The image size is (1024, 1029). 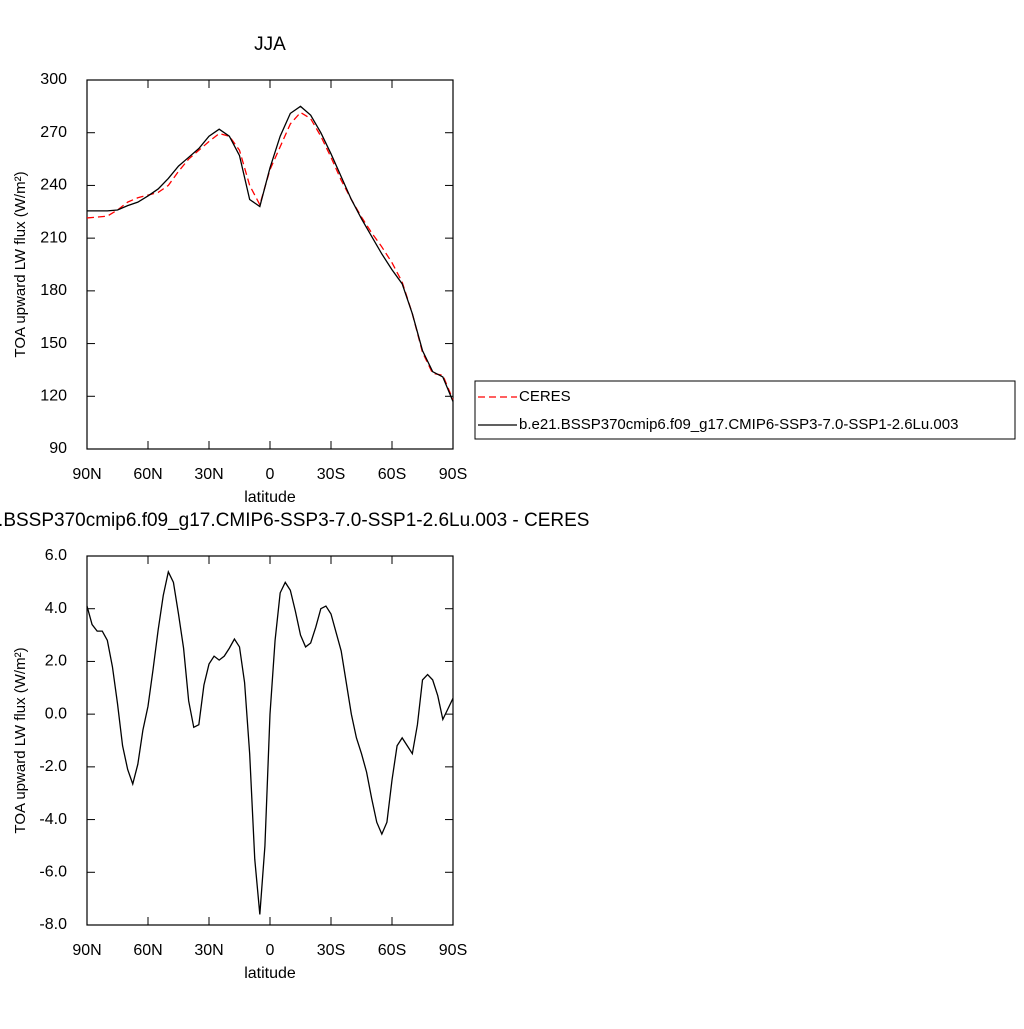 What do you see at coordinates (56, 608) in the screenshot?
I see `y-tick-label: 4.0` at bounding box center [56, 608].